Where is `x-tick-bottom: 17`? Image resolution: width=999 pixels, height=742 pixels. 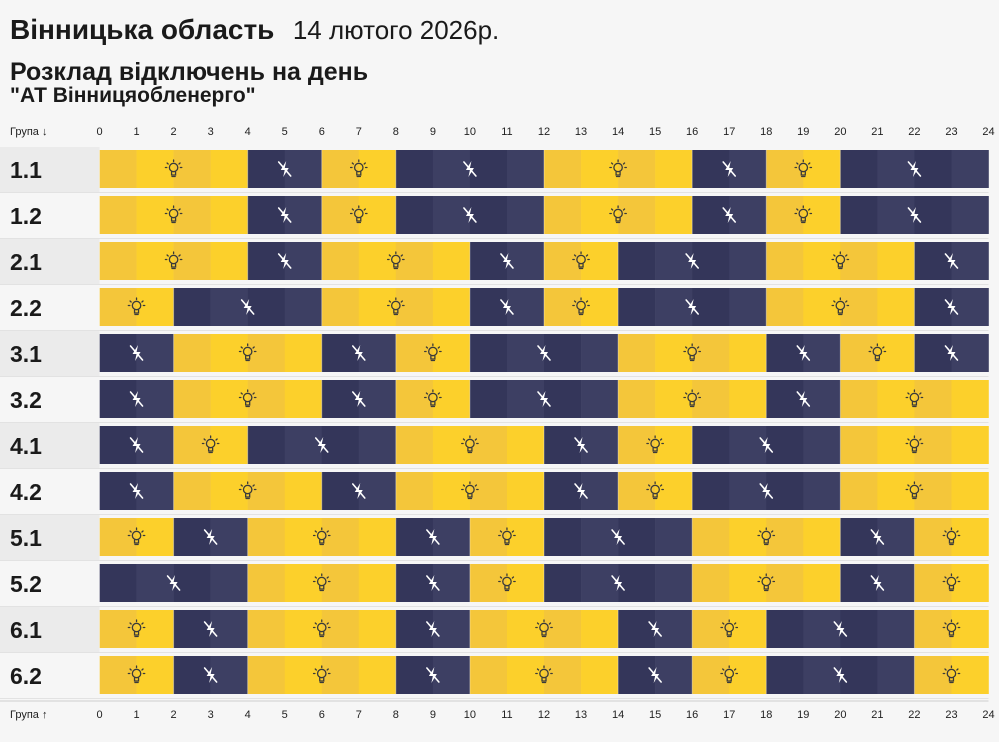
x-tick-bottom: 17 is located at coordinates (729, 715).